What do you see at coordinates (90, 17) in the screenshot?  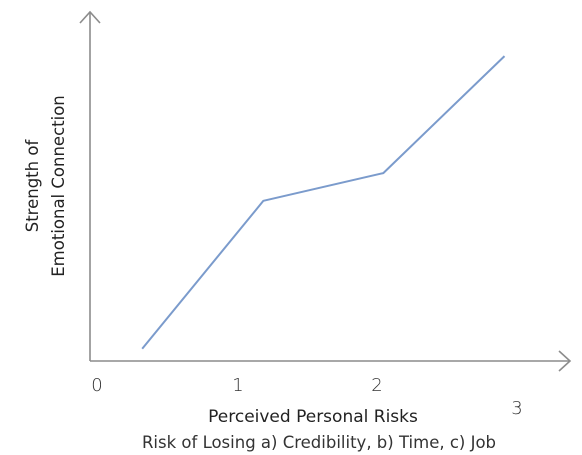 I see `y-axis-arrow-icon` at bounding box center [90, 17].